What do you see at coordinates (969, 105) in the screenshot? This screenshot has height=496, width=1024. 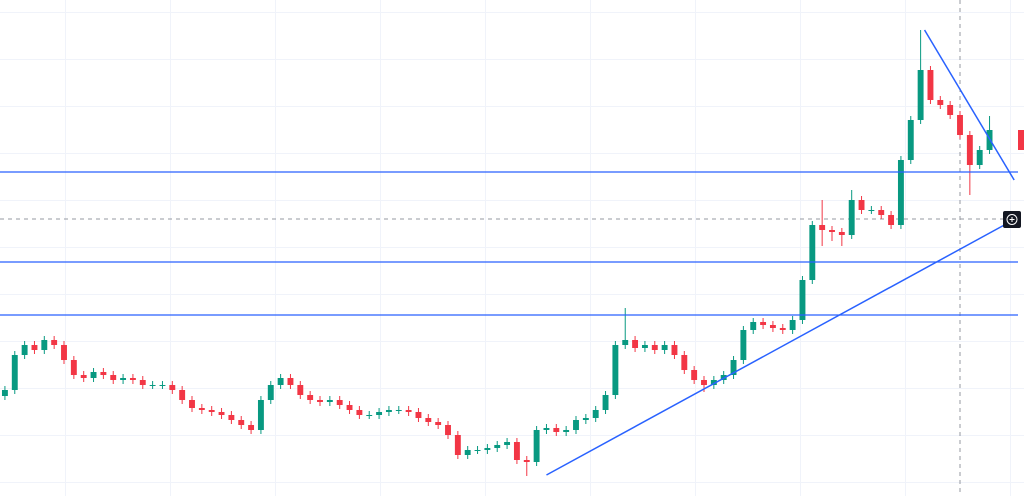 I see `trend-line` at bounding box center [969, 105].